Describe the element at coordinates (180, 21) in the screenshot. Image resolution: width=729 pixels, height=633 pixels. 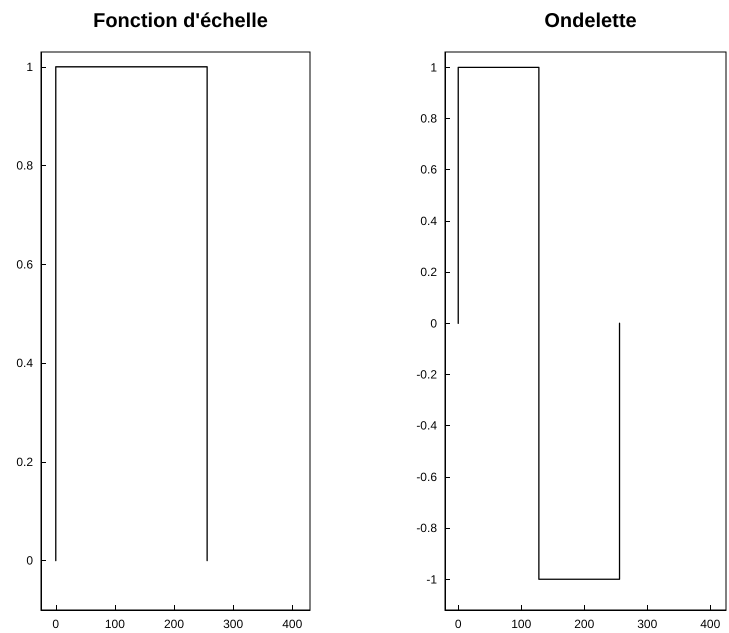
I see `chart-title: Fonction d'échelle` at that location.